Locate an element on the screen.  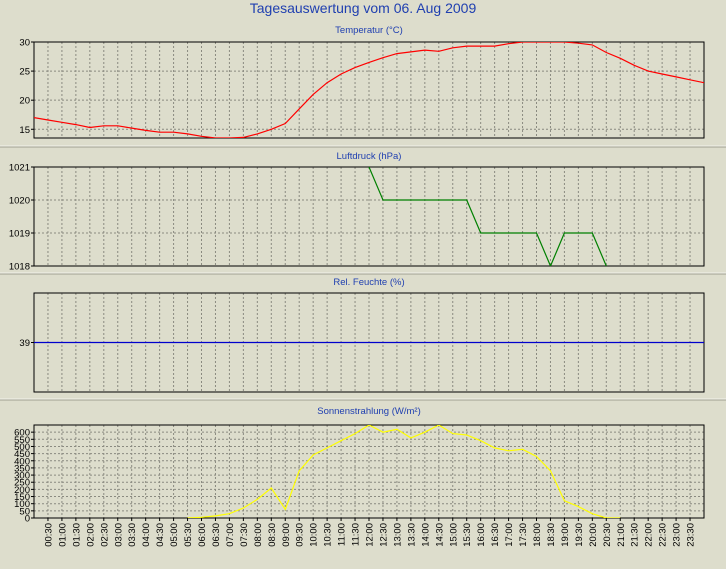
y-tick-label: 1021 is located at coordinates (19, 168).